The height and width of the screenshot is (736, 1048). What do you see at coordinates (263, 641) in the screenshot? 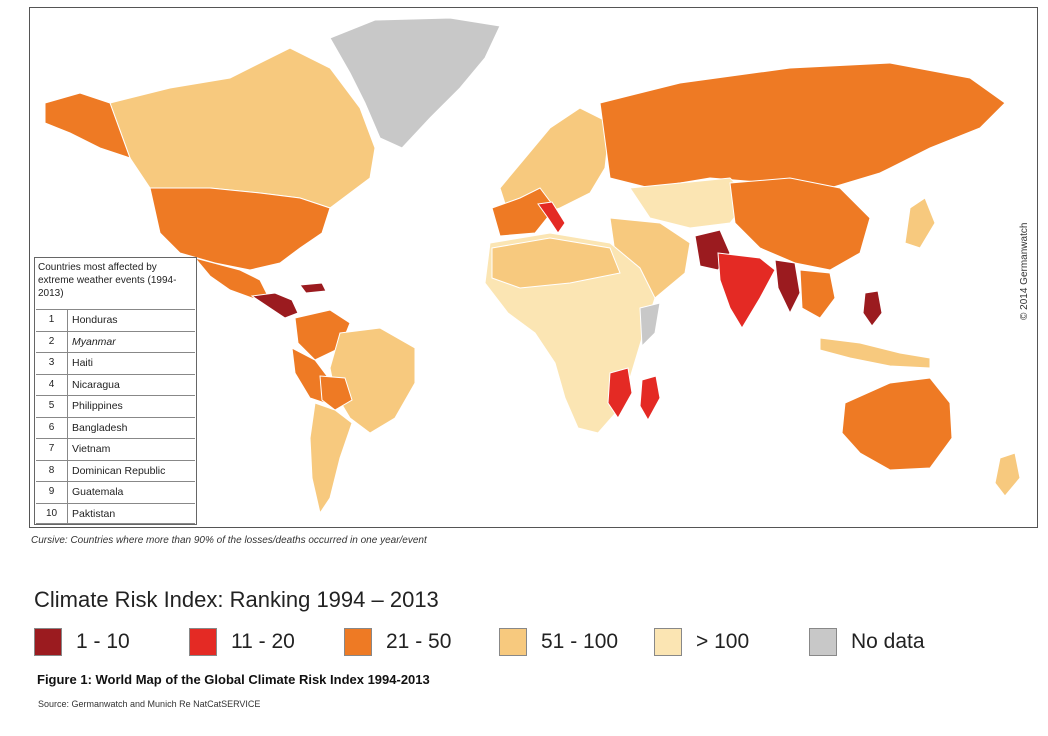
I see `legend-label: 11 - 20` at bounding box center [263, 641].